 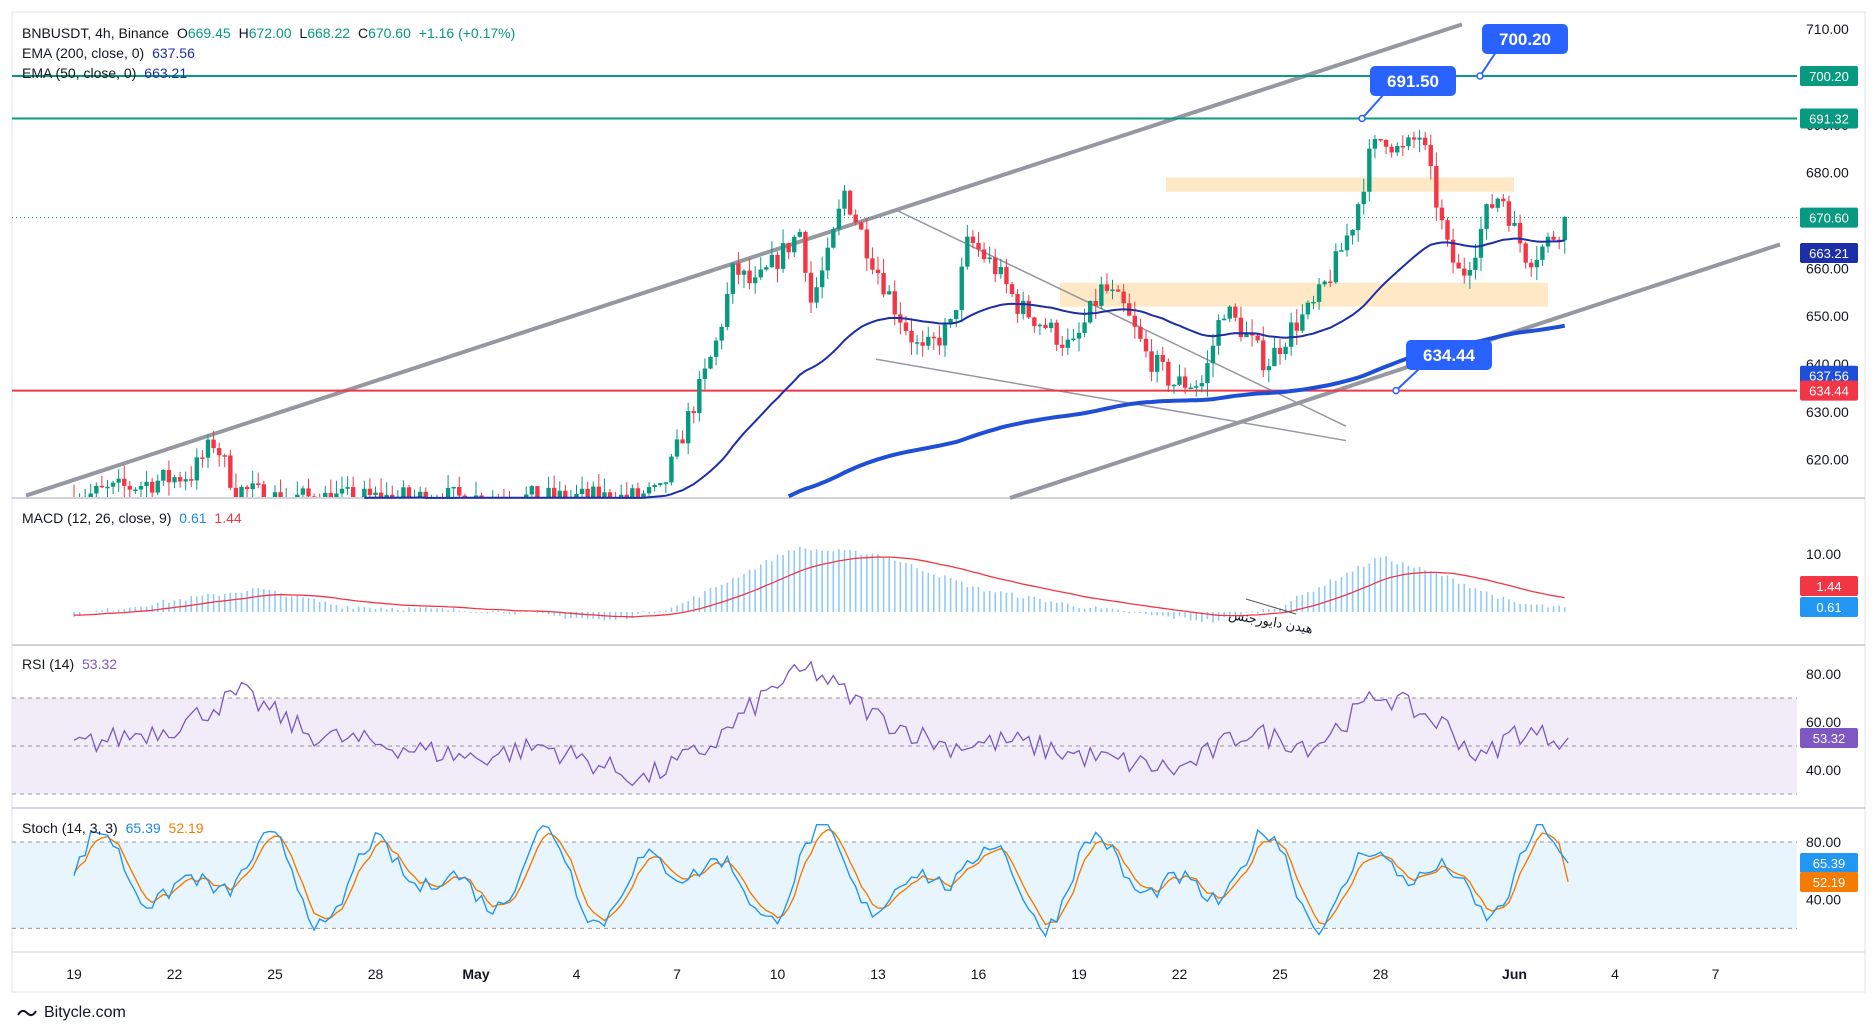 What do you see at coordinates (819, 587) in the screenshot?
I see `macd-signal-line` at bounding box center [819, 587].